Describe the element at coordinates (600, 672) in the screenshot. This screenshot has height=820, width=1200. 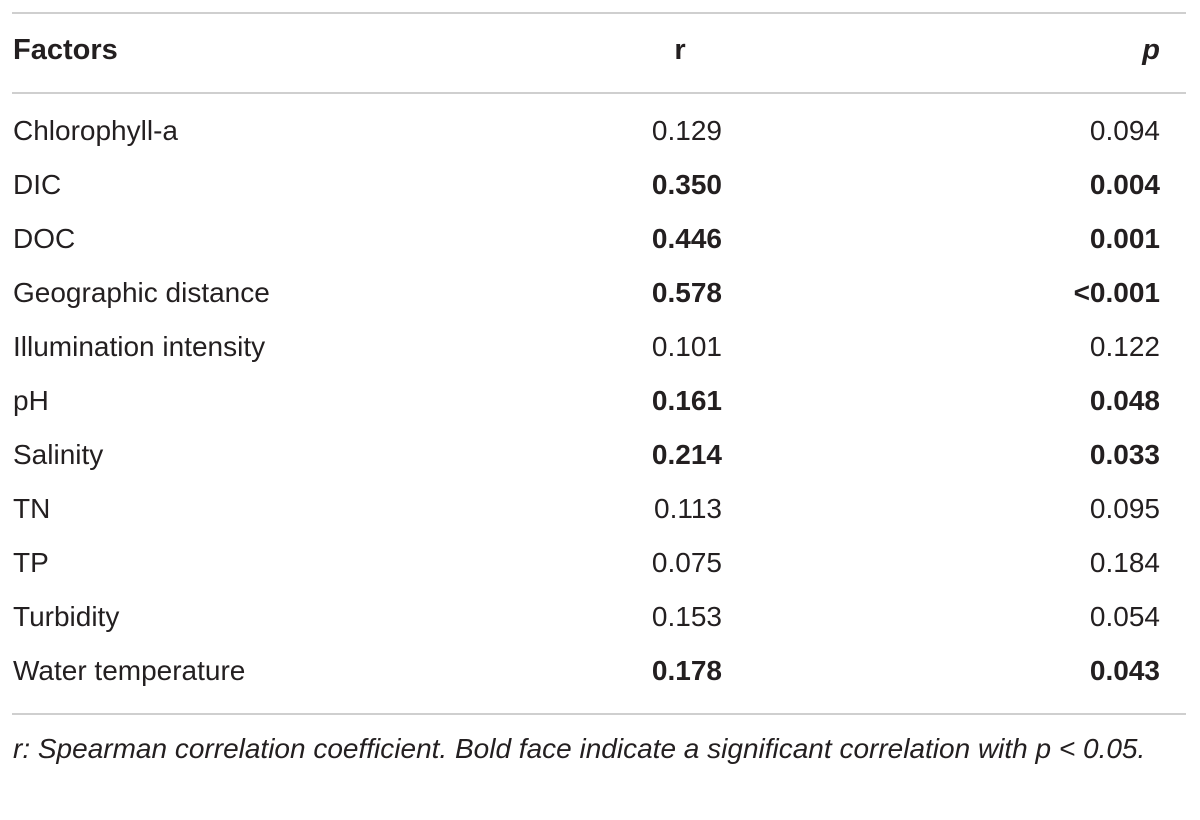
I see `table-row: Water temperature 0.178 0.043` at that location.